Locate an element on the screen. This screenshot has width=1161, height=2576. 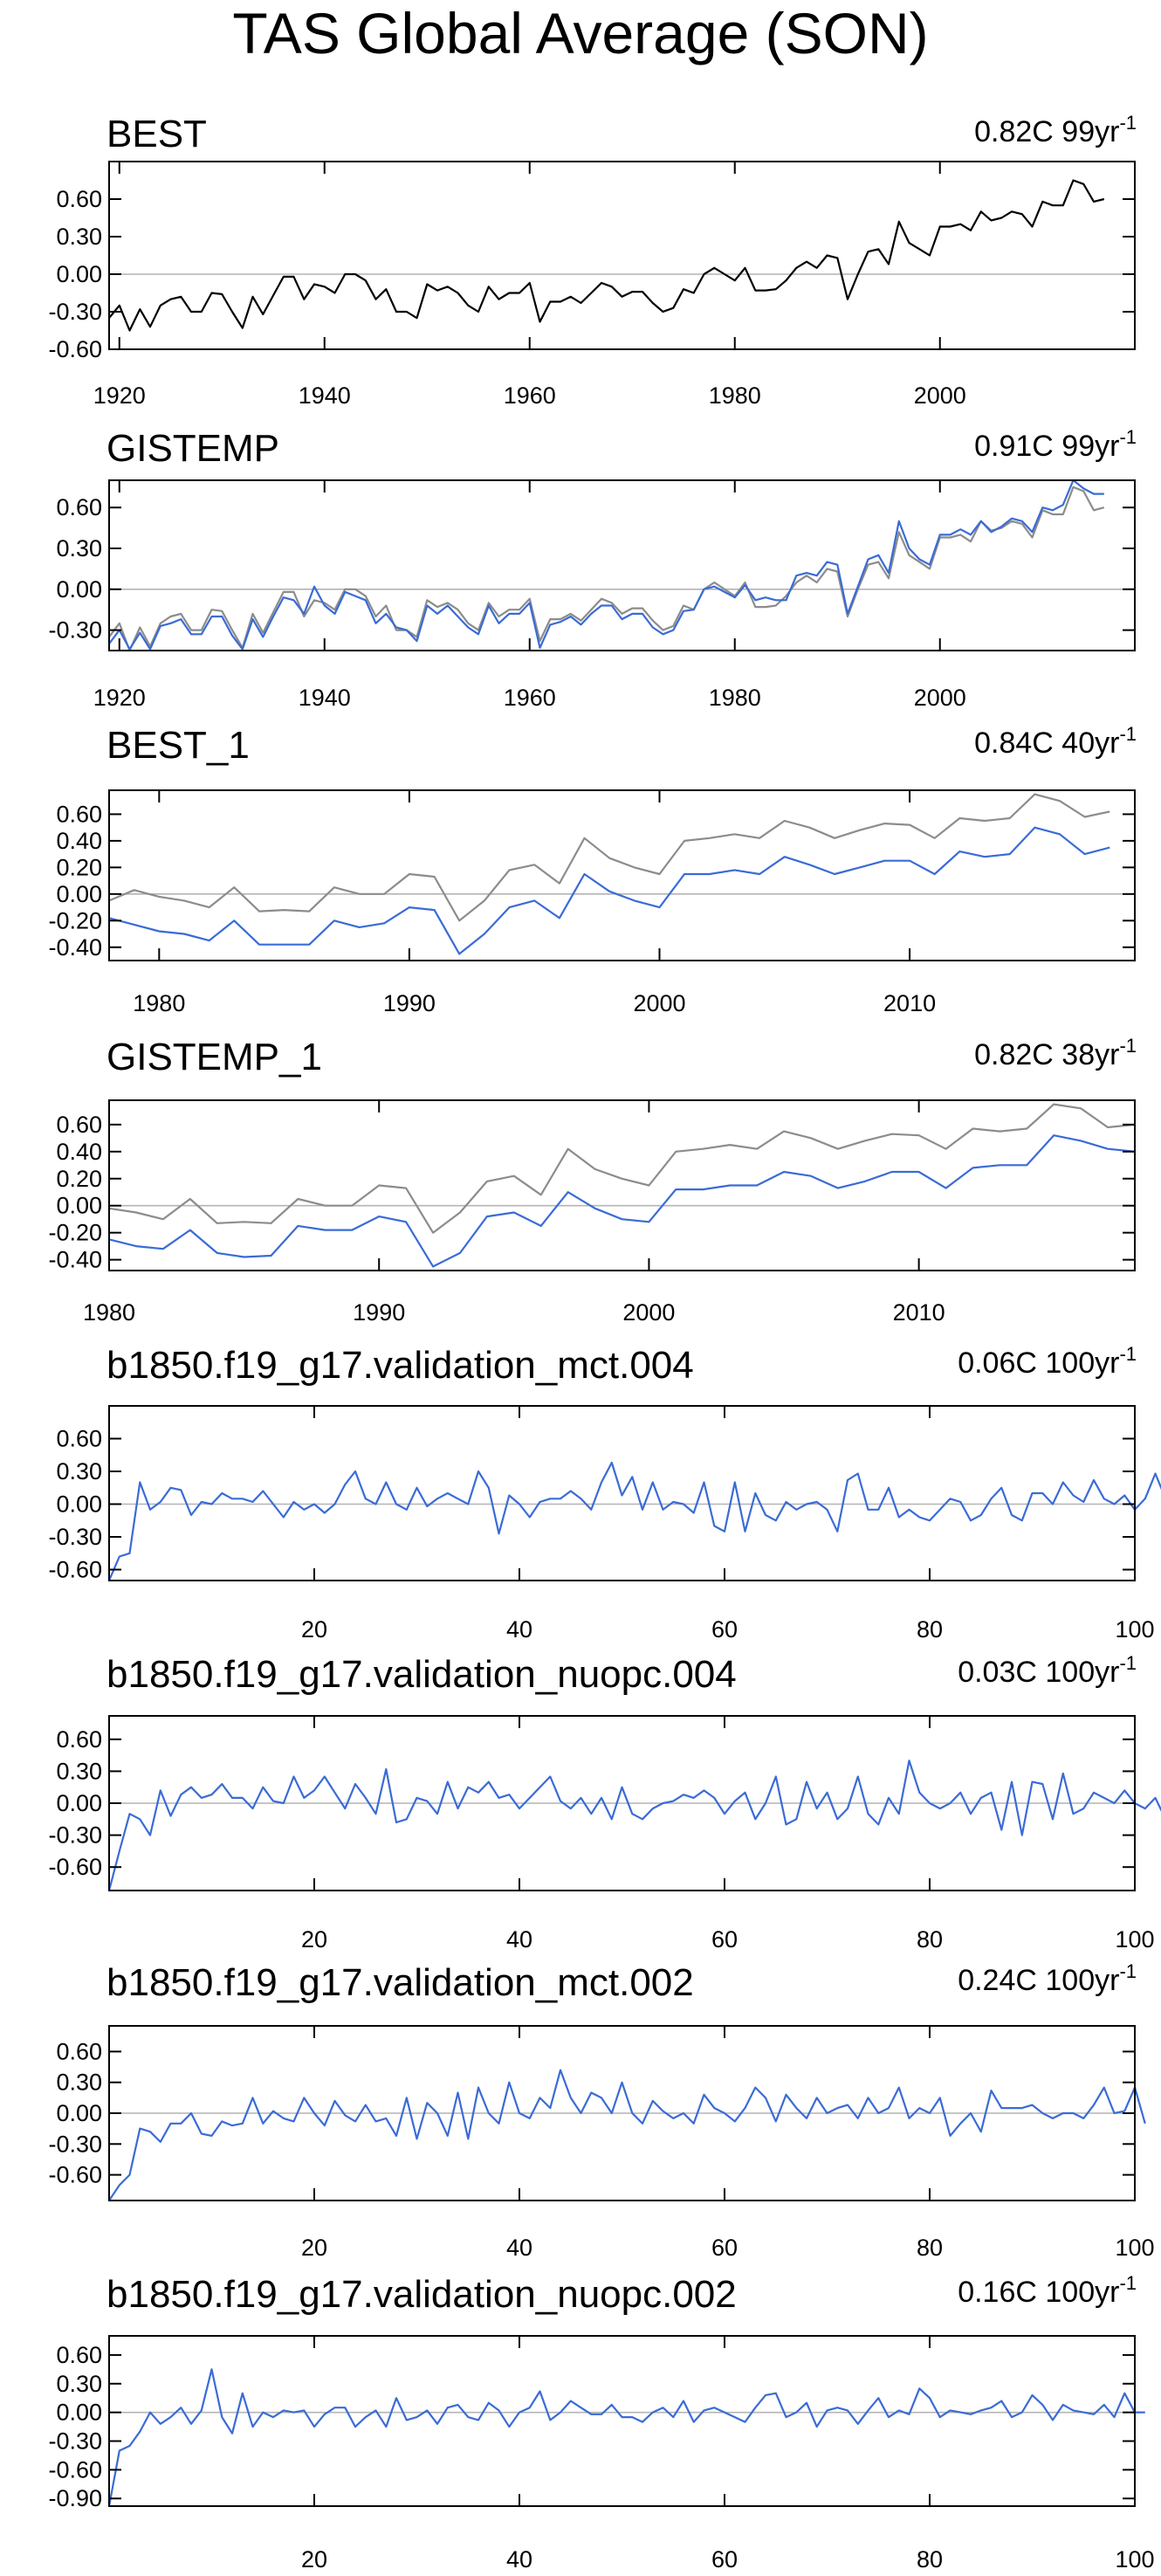
trend-label: 0.06C 100yr-1 is located at coordinates (1047, 1361).